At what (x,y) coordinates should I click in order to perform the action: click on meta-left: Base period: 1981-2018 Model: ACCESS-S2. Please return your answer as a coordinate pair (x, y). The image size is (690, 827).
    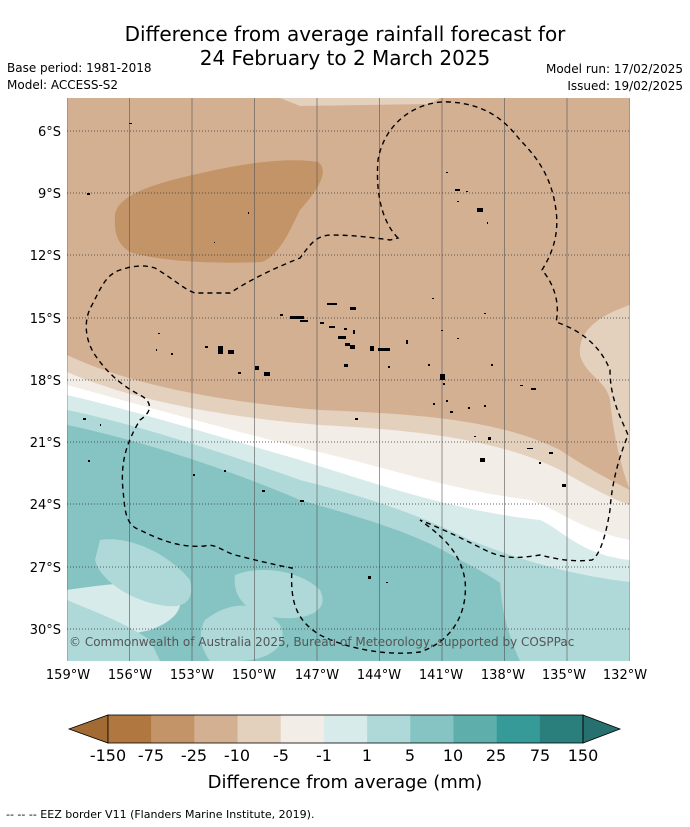
    Looking at the image, I should click on (79, 77).